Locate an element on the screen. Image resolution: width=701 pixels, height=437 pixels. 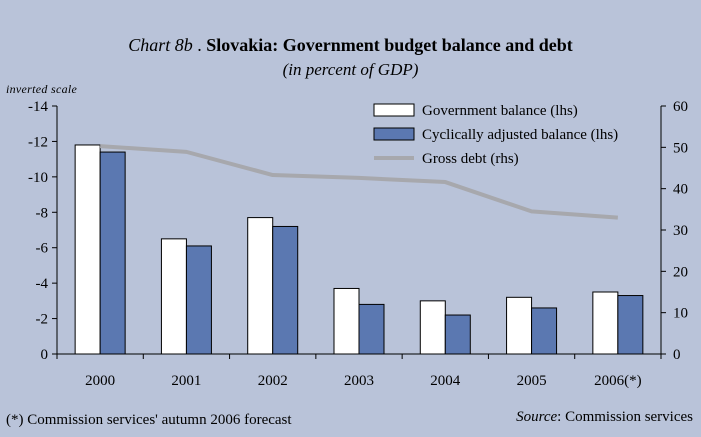
legend-label-cyclical-balance: Cyclically adjusted balance (lhs) is located at coordinates (520, 135).